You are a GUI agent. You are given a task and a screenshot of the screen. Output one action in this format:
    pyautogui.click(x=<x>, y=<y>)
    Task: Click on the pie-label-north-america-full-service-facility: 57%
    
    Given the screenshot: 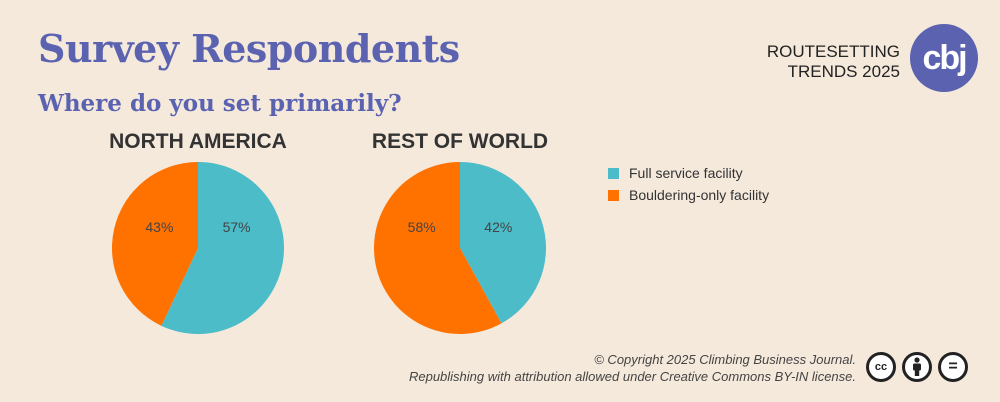 What is the action you would take?
    pyautogui.click(x=237, y=227)
    